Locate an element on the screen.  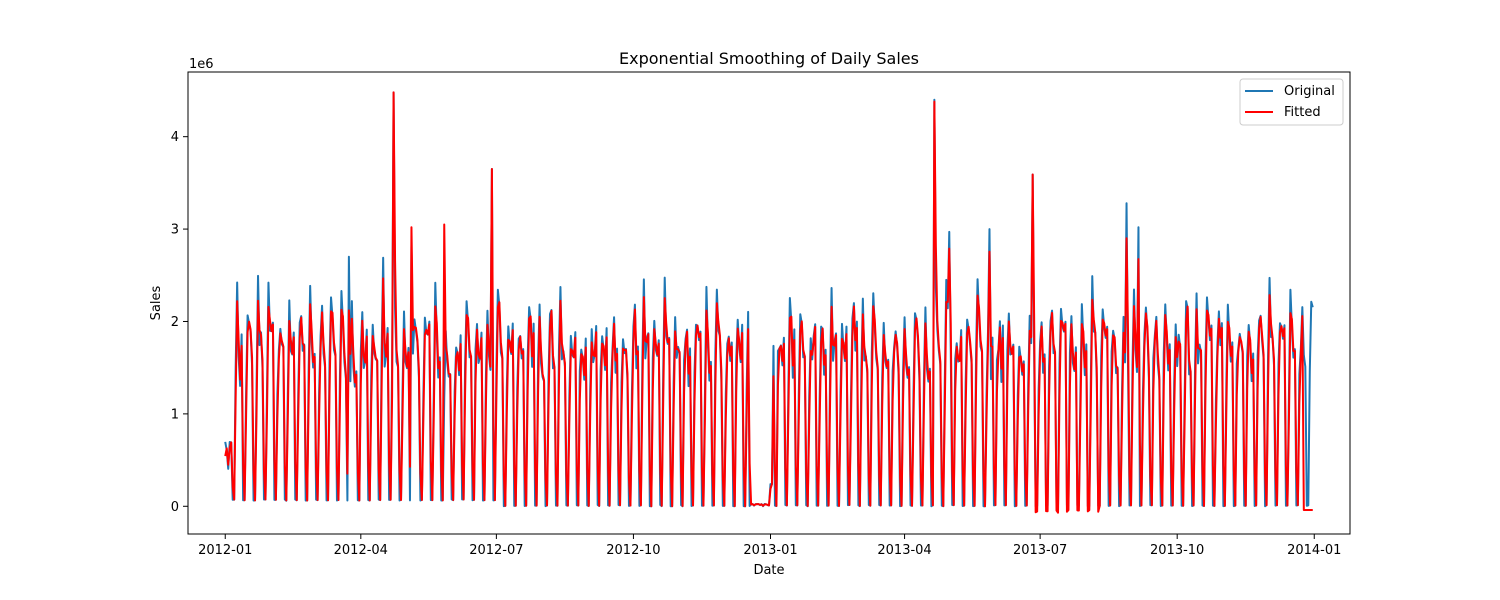
y-axis-title: Sales is located at coordinates (156, 302).